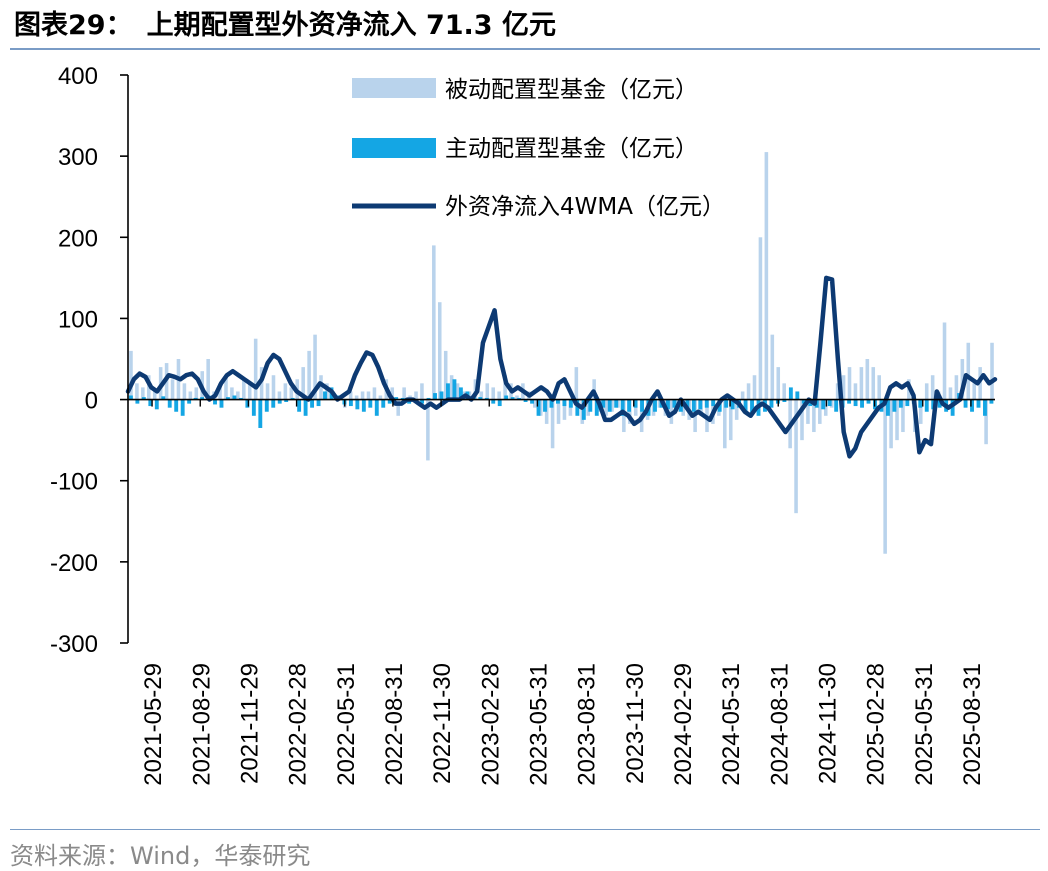 The image size is (1048, 871). What do you see at coordinates (78, 76) in the screenshot?
I see `y-tick-label: 400` at bounding box center [78, 76].